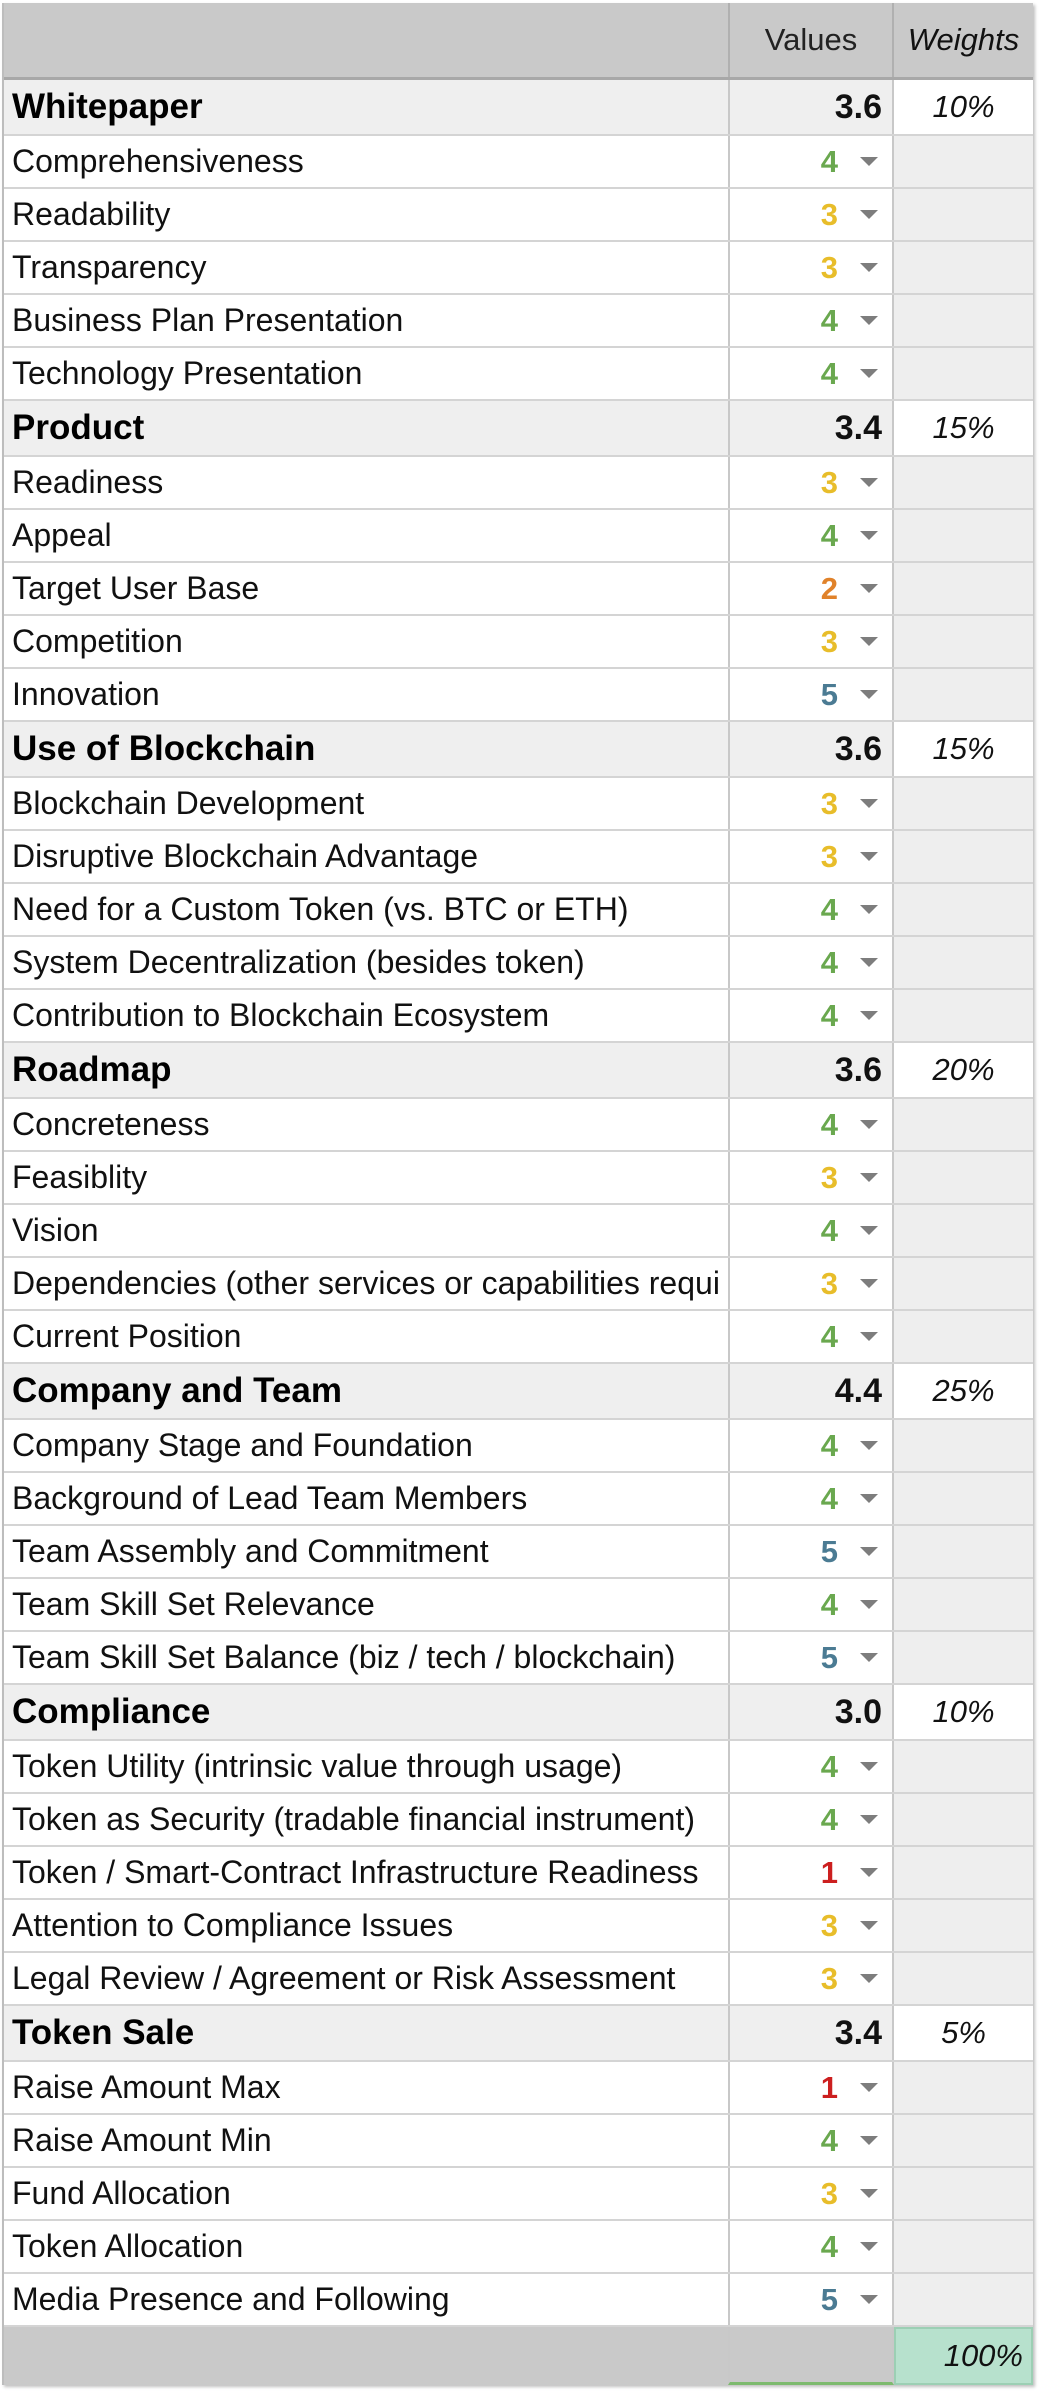 This screenshot has height=2394, width=1040. I want to click on section-title: Product, so click(78, 427).